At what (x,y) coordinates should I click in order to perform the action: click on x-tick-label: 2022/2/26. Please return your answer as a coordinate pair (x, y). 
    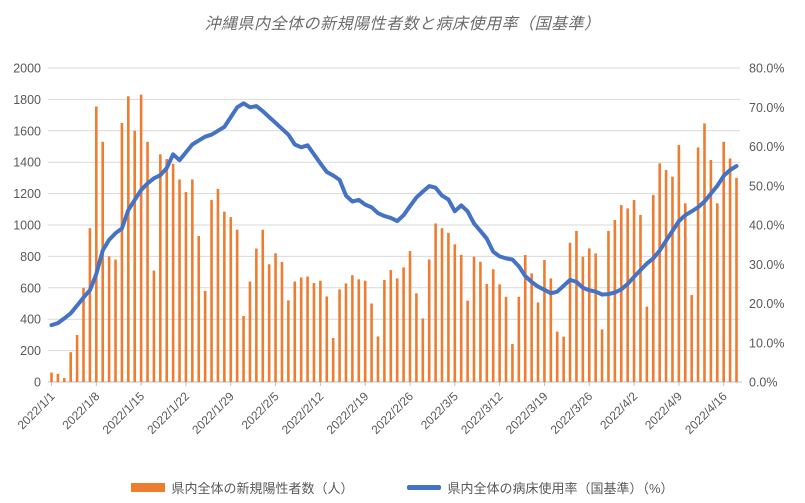
    Looking at the image, I should click on (392, 413).